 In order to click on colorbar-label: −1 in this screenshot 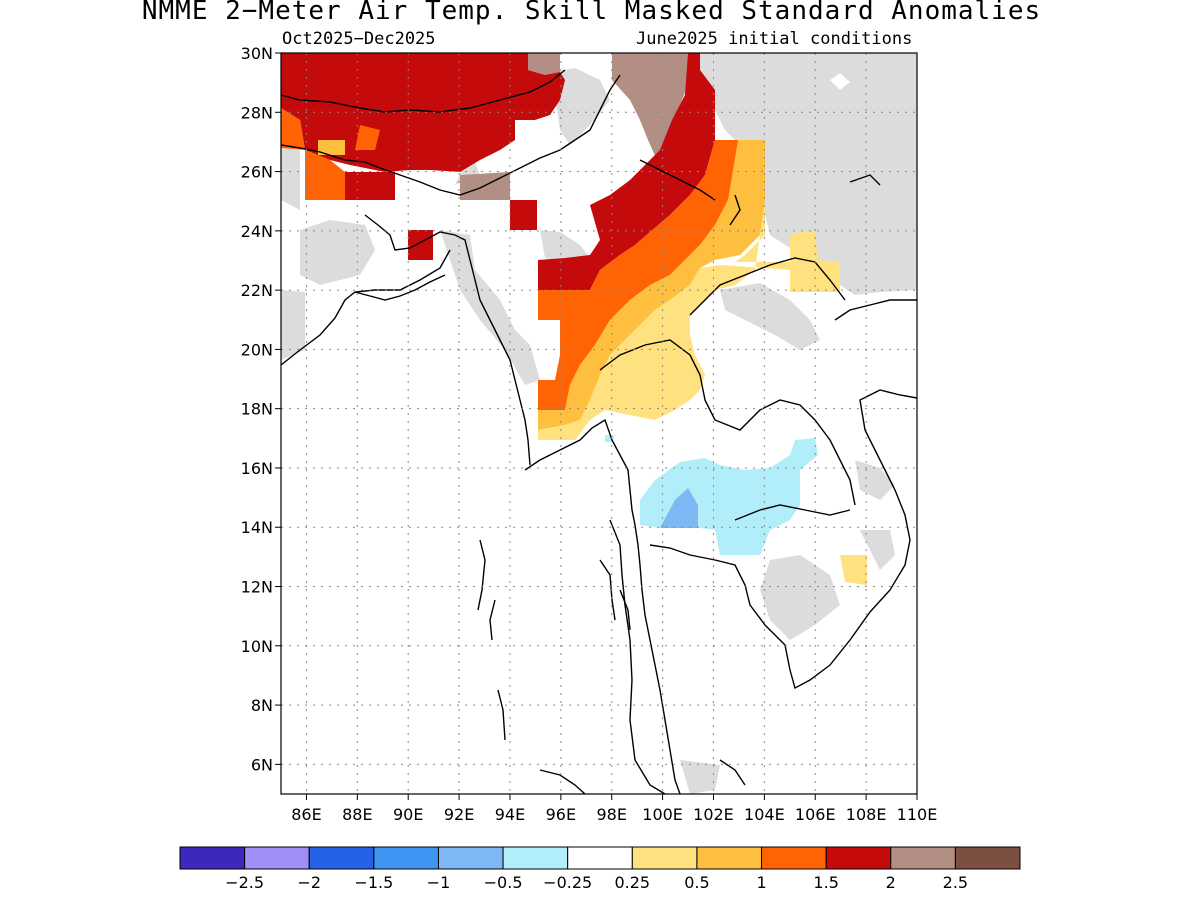, I will do `click(439, 882)`.